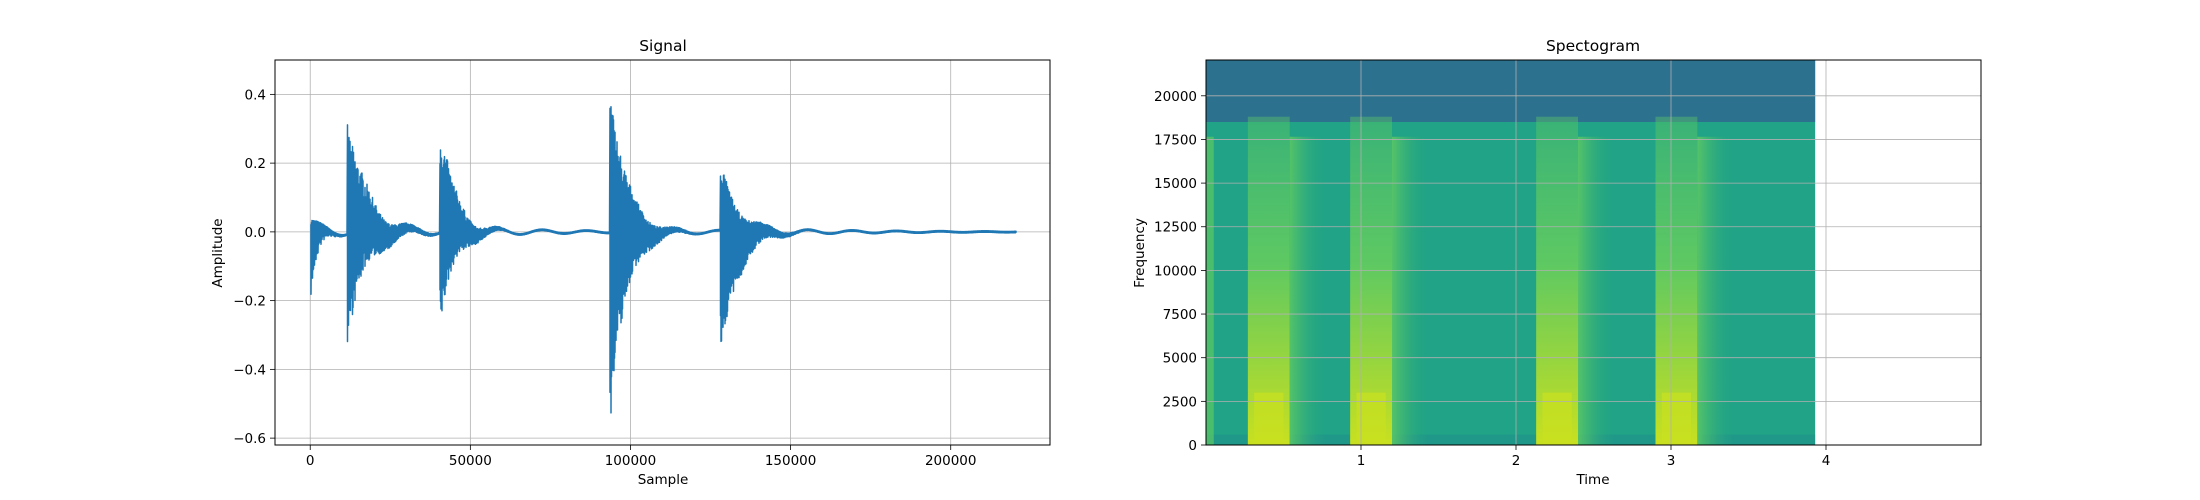 The width and height of the screenshot is (2200, 500). I want to click on signal-x-tick-label: 50000, so click(470, 461).